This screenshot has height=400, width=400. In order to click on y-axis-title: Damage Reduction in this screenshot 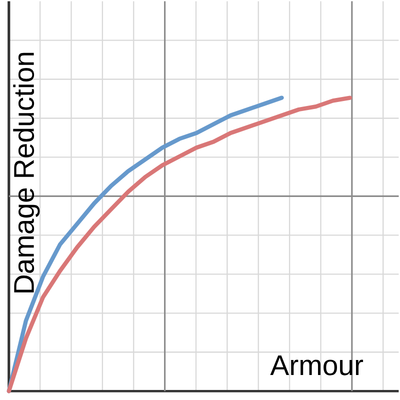, I will do `click(26, 172)`.